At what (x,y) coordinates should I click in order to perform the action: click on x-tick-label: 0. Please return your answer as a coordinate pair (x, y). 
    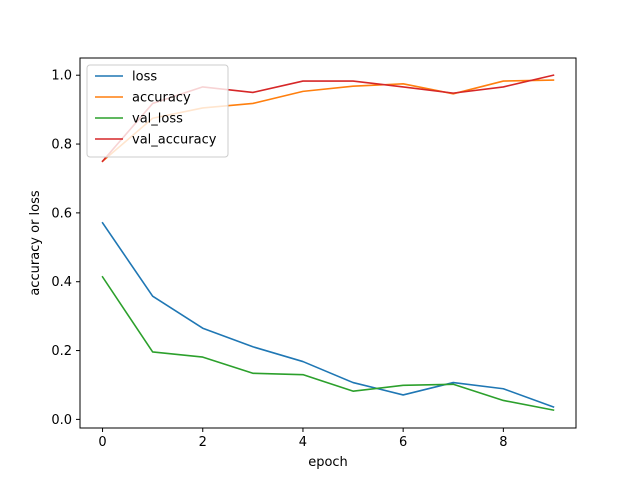
    Looking at the image, I should click on (102, 442).